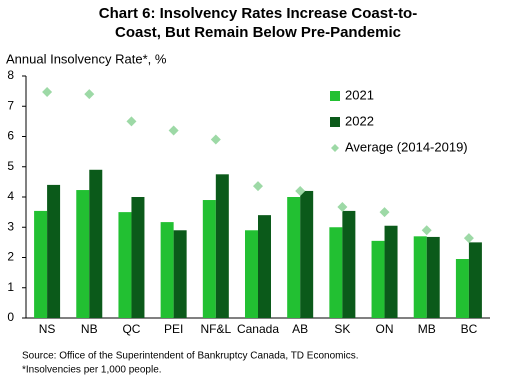 The image size is (515, 385). I want to click on y-tick-label: 5, so click(10, 166).